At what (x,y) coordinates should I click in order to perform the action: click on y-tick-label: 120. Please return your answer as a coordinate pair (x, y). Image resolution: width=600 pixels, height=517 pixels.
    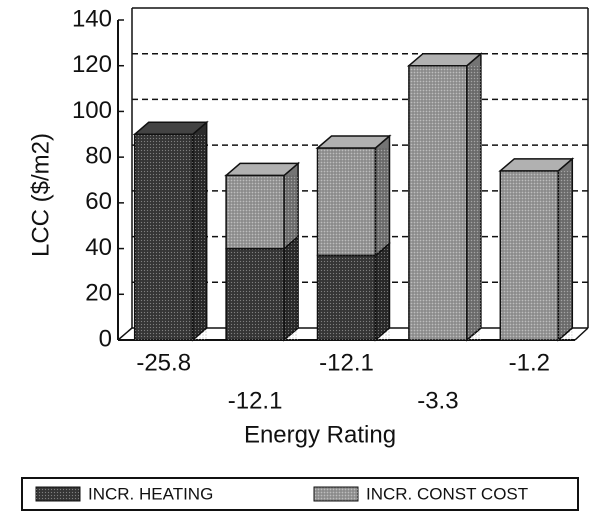
    Looking at the image, I should click on (92, 64).